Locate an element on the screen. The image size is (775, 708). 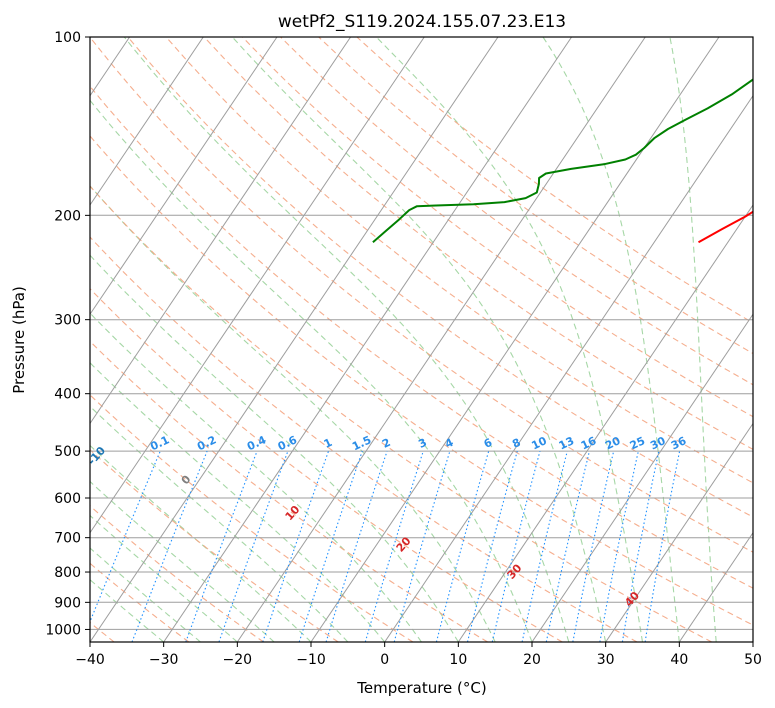
y-tick-label: 800 is located at coordinates (67, 573).